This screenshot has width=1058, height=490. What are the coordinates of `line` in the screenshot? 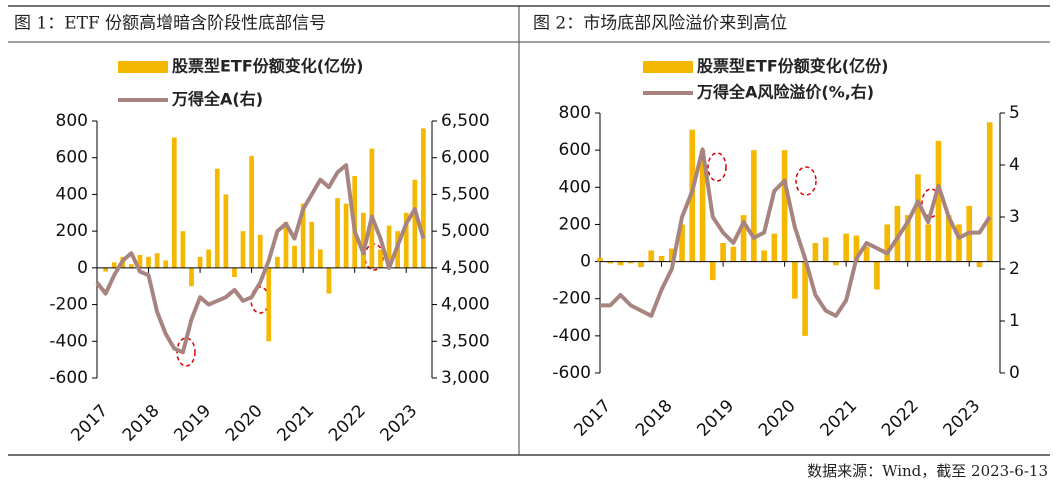 It's located at (260, 259).